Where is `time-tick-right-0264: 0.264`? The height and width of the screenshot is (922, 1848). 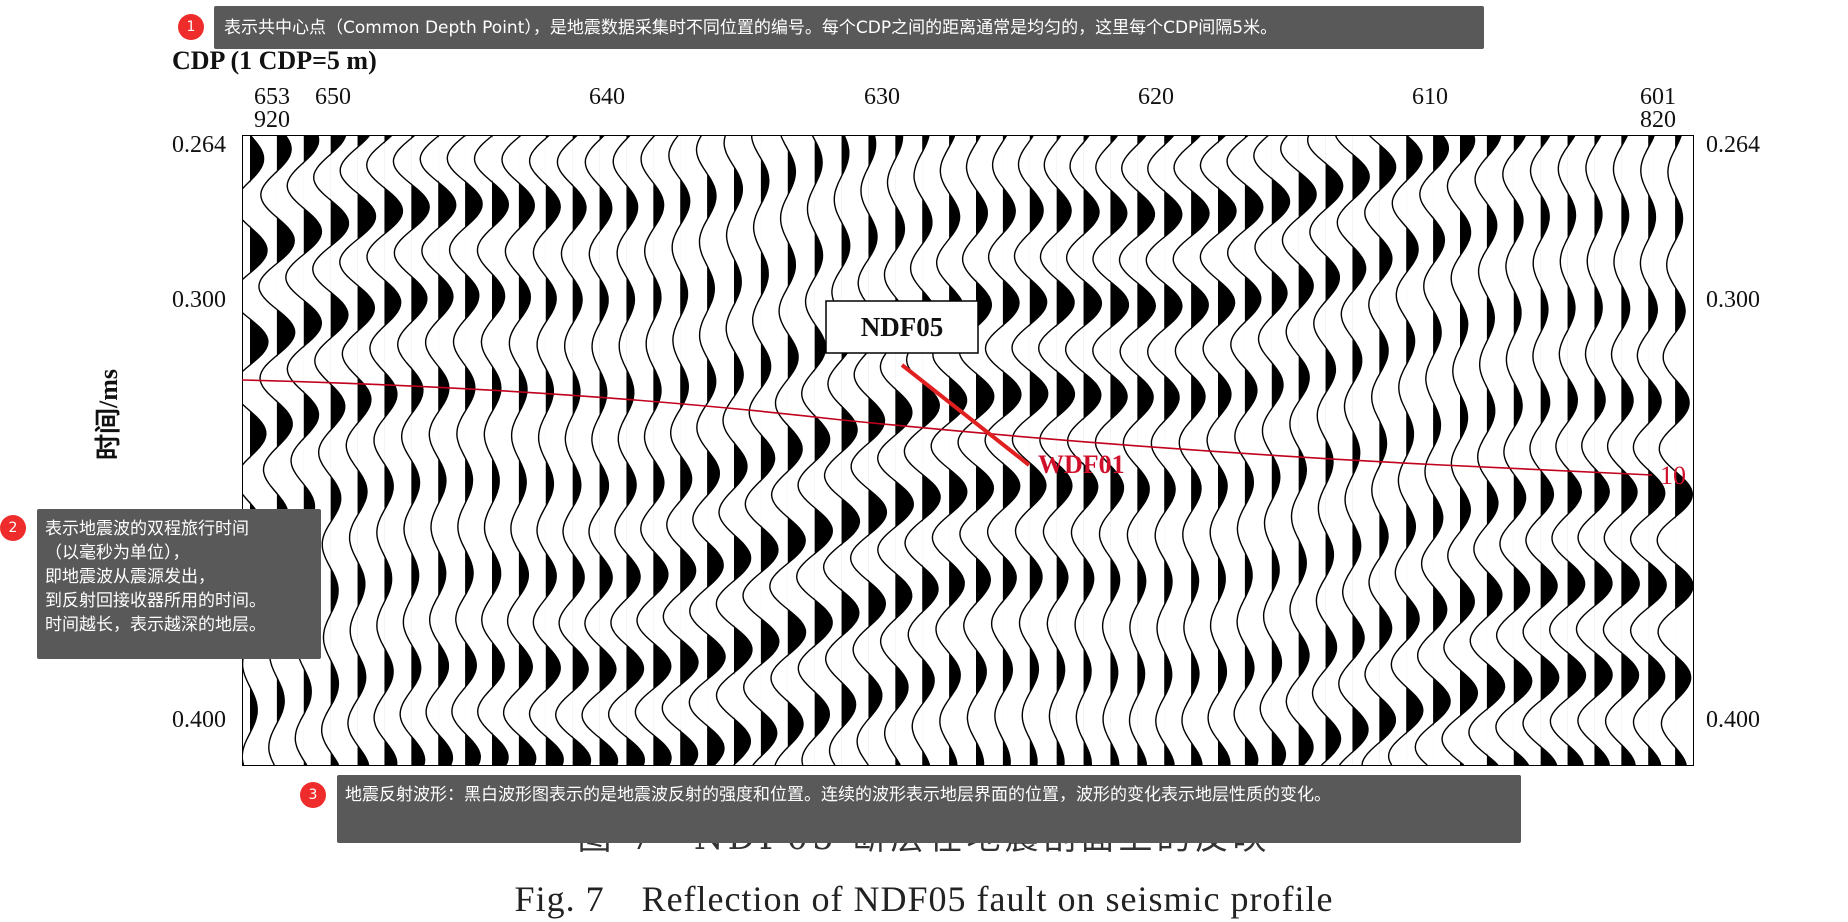 time-tick-right-0264: 0.264 is located at coordinates (1733, 145).